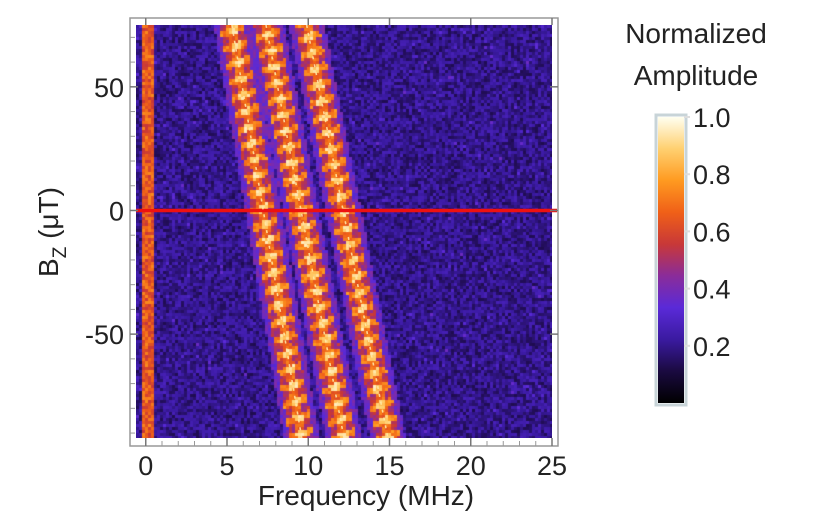 This screenshot has height=523, width=829. Describe the element at coordinates (712, 347) in the screenshot. I see `colorbar-tick-label: 0.2` at that location.